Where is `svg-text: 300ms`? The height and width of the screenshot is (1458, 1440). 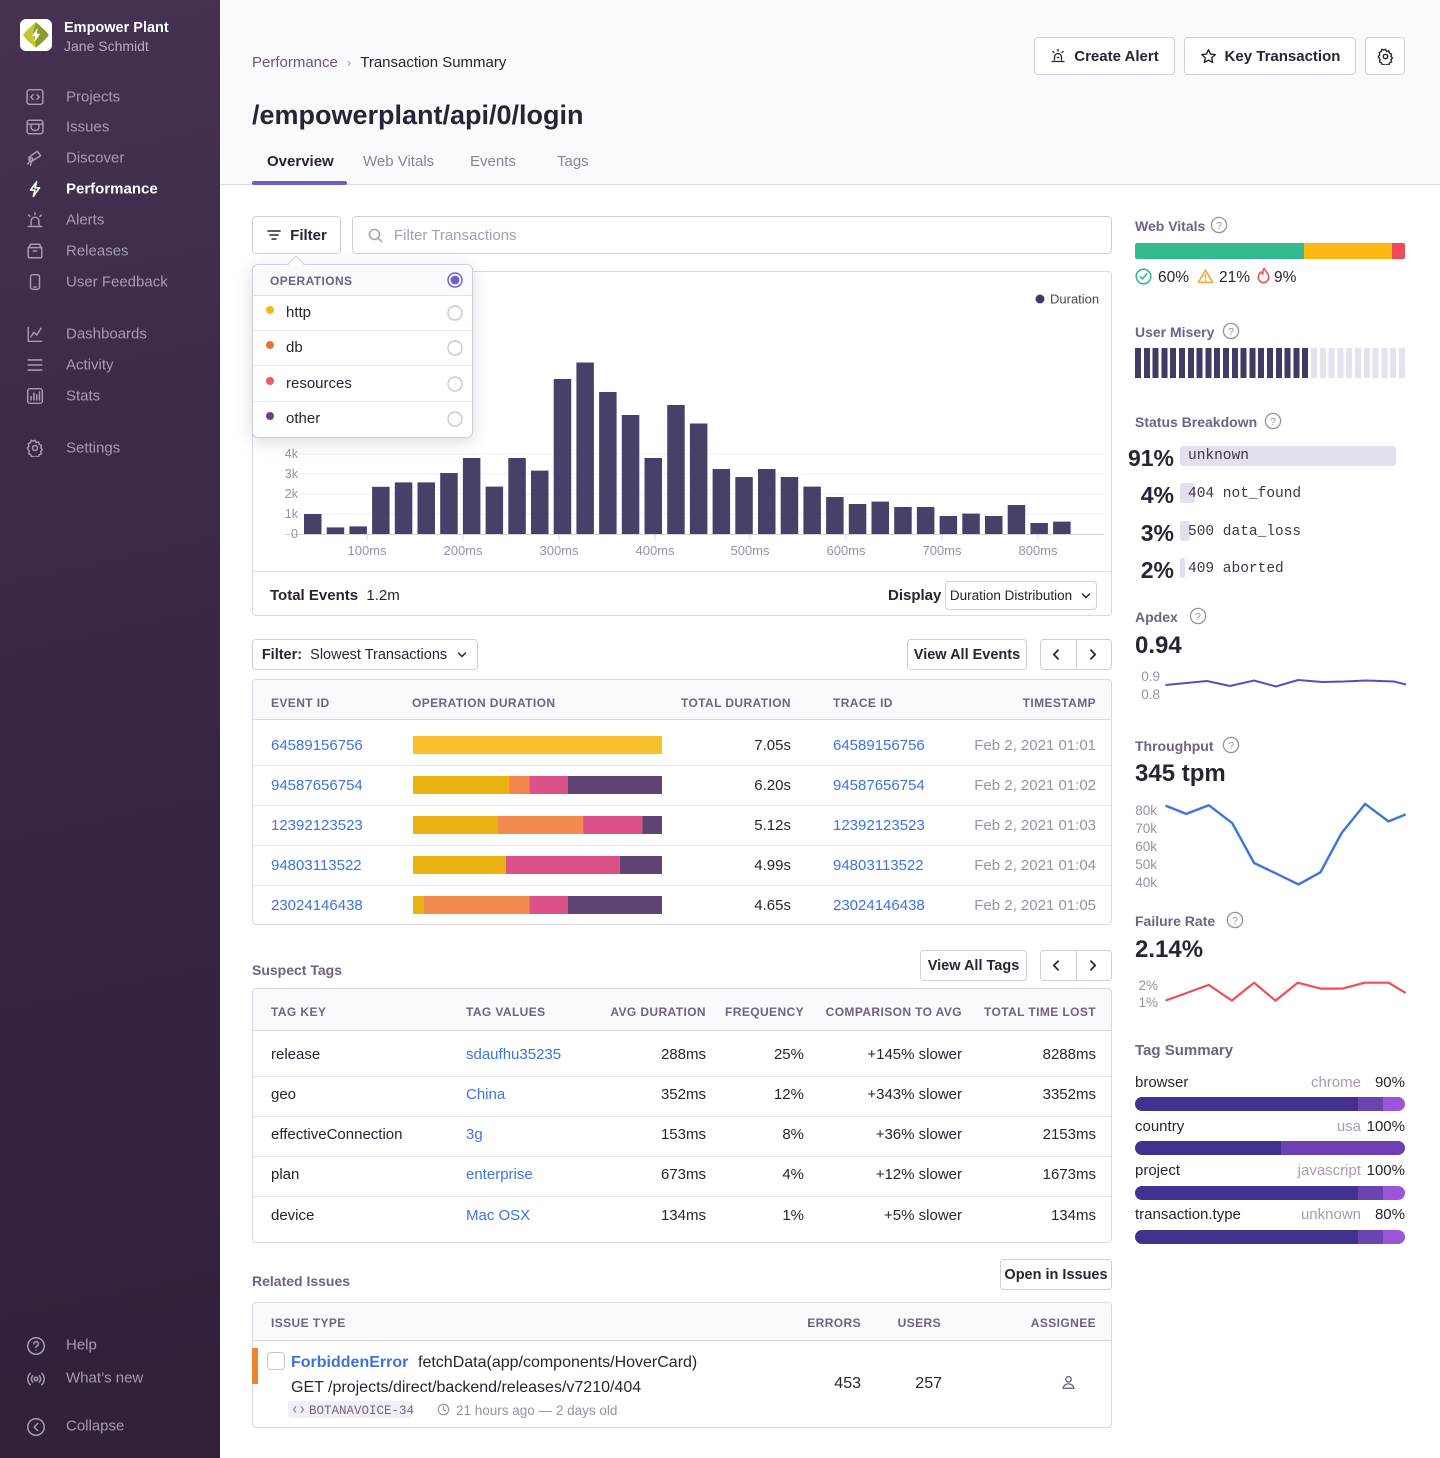 svg-text: 300ms is located at coordinates (559, 550).